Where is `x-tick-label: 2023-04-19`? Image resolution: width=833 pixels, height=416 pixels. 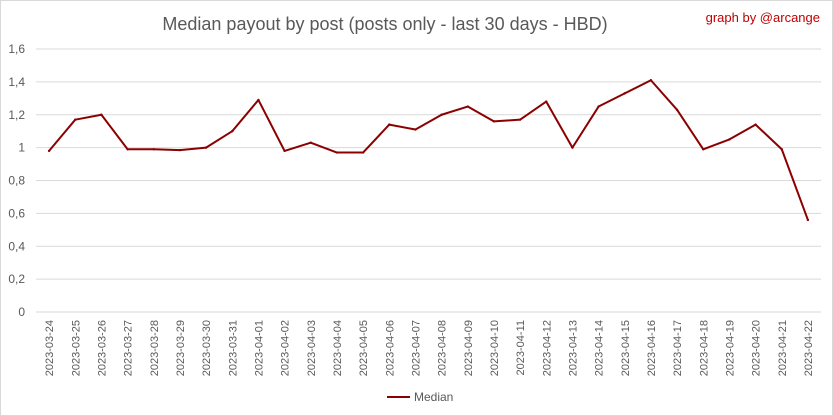 x-tick-label: 2023-04-19 is located at coordinates (730, 348).